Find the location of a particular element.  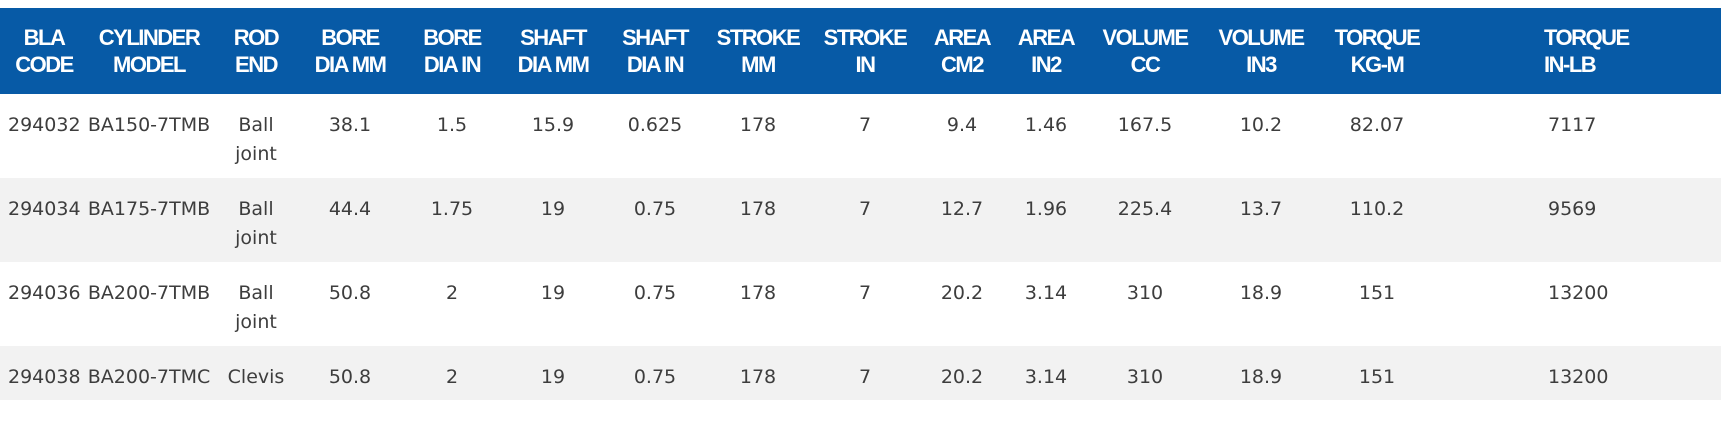

cell-bore-dia-mm: 38.1 is located at coordinates (350, 125).